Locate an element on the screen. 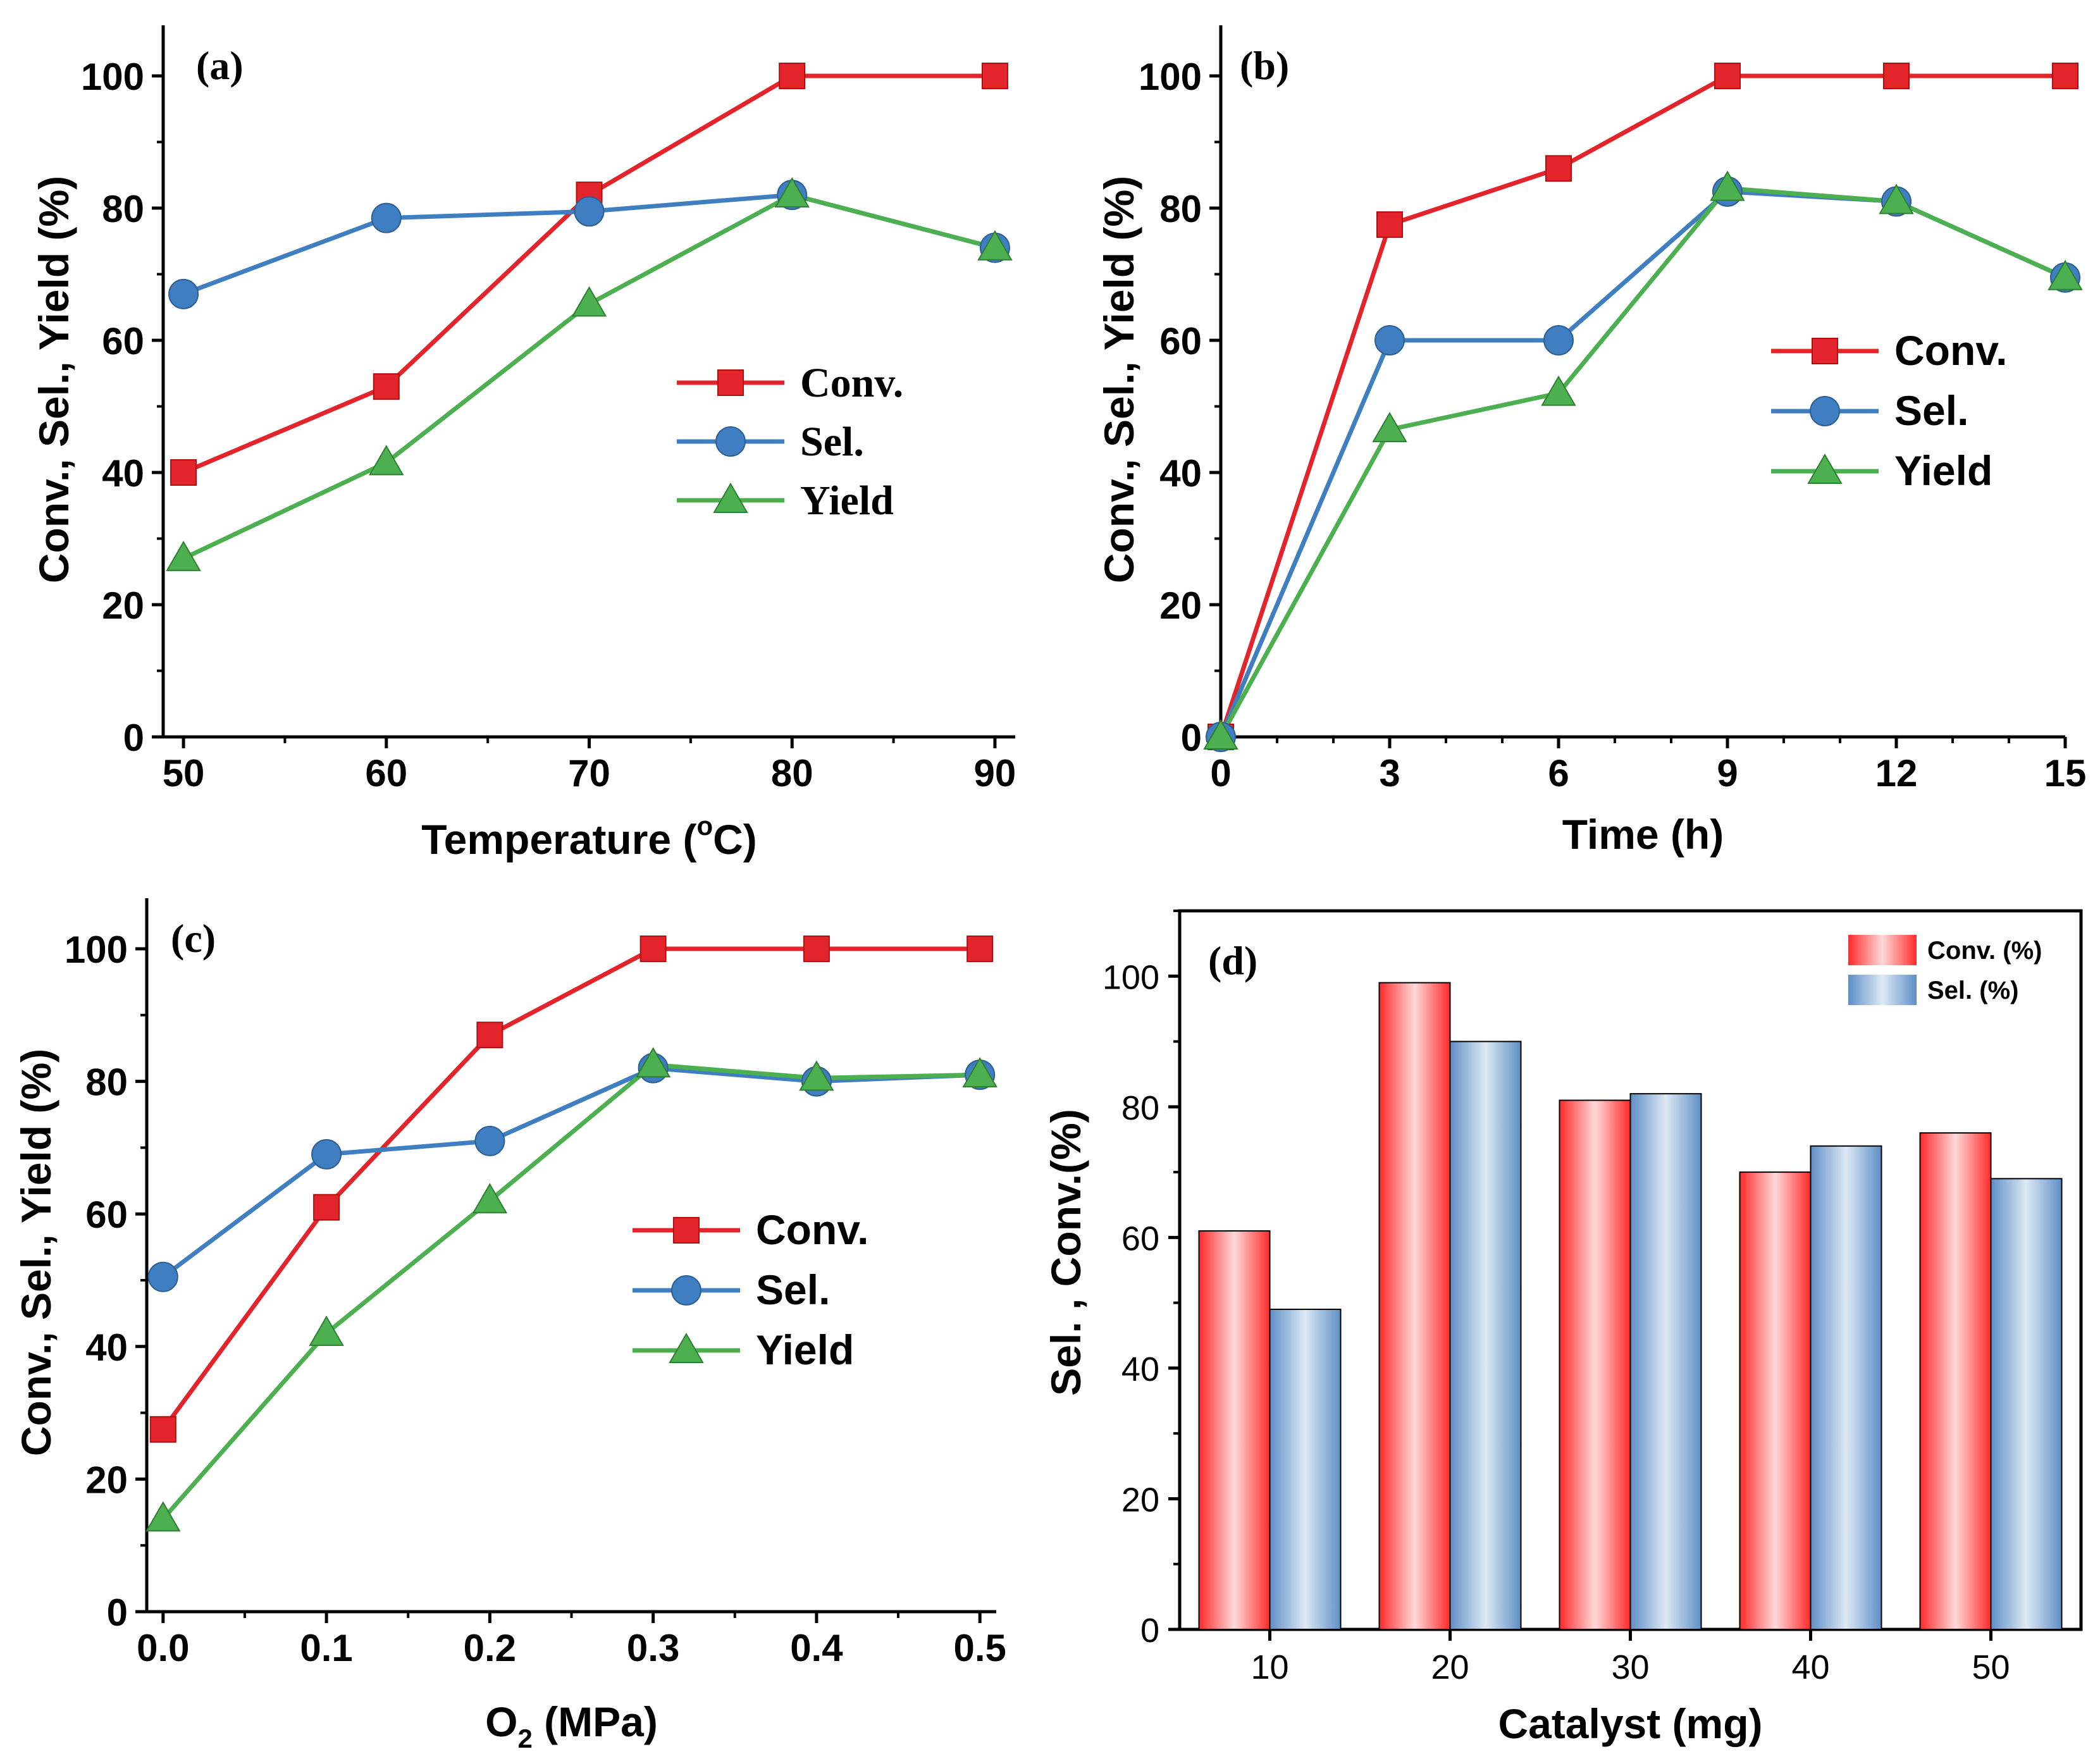  x-axis-title: Temperature (oC) is located at coordinates (589, 837).